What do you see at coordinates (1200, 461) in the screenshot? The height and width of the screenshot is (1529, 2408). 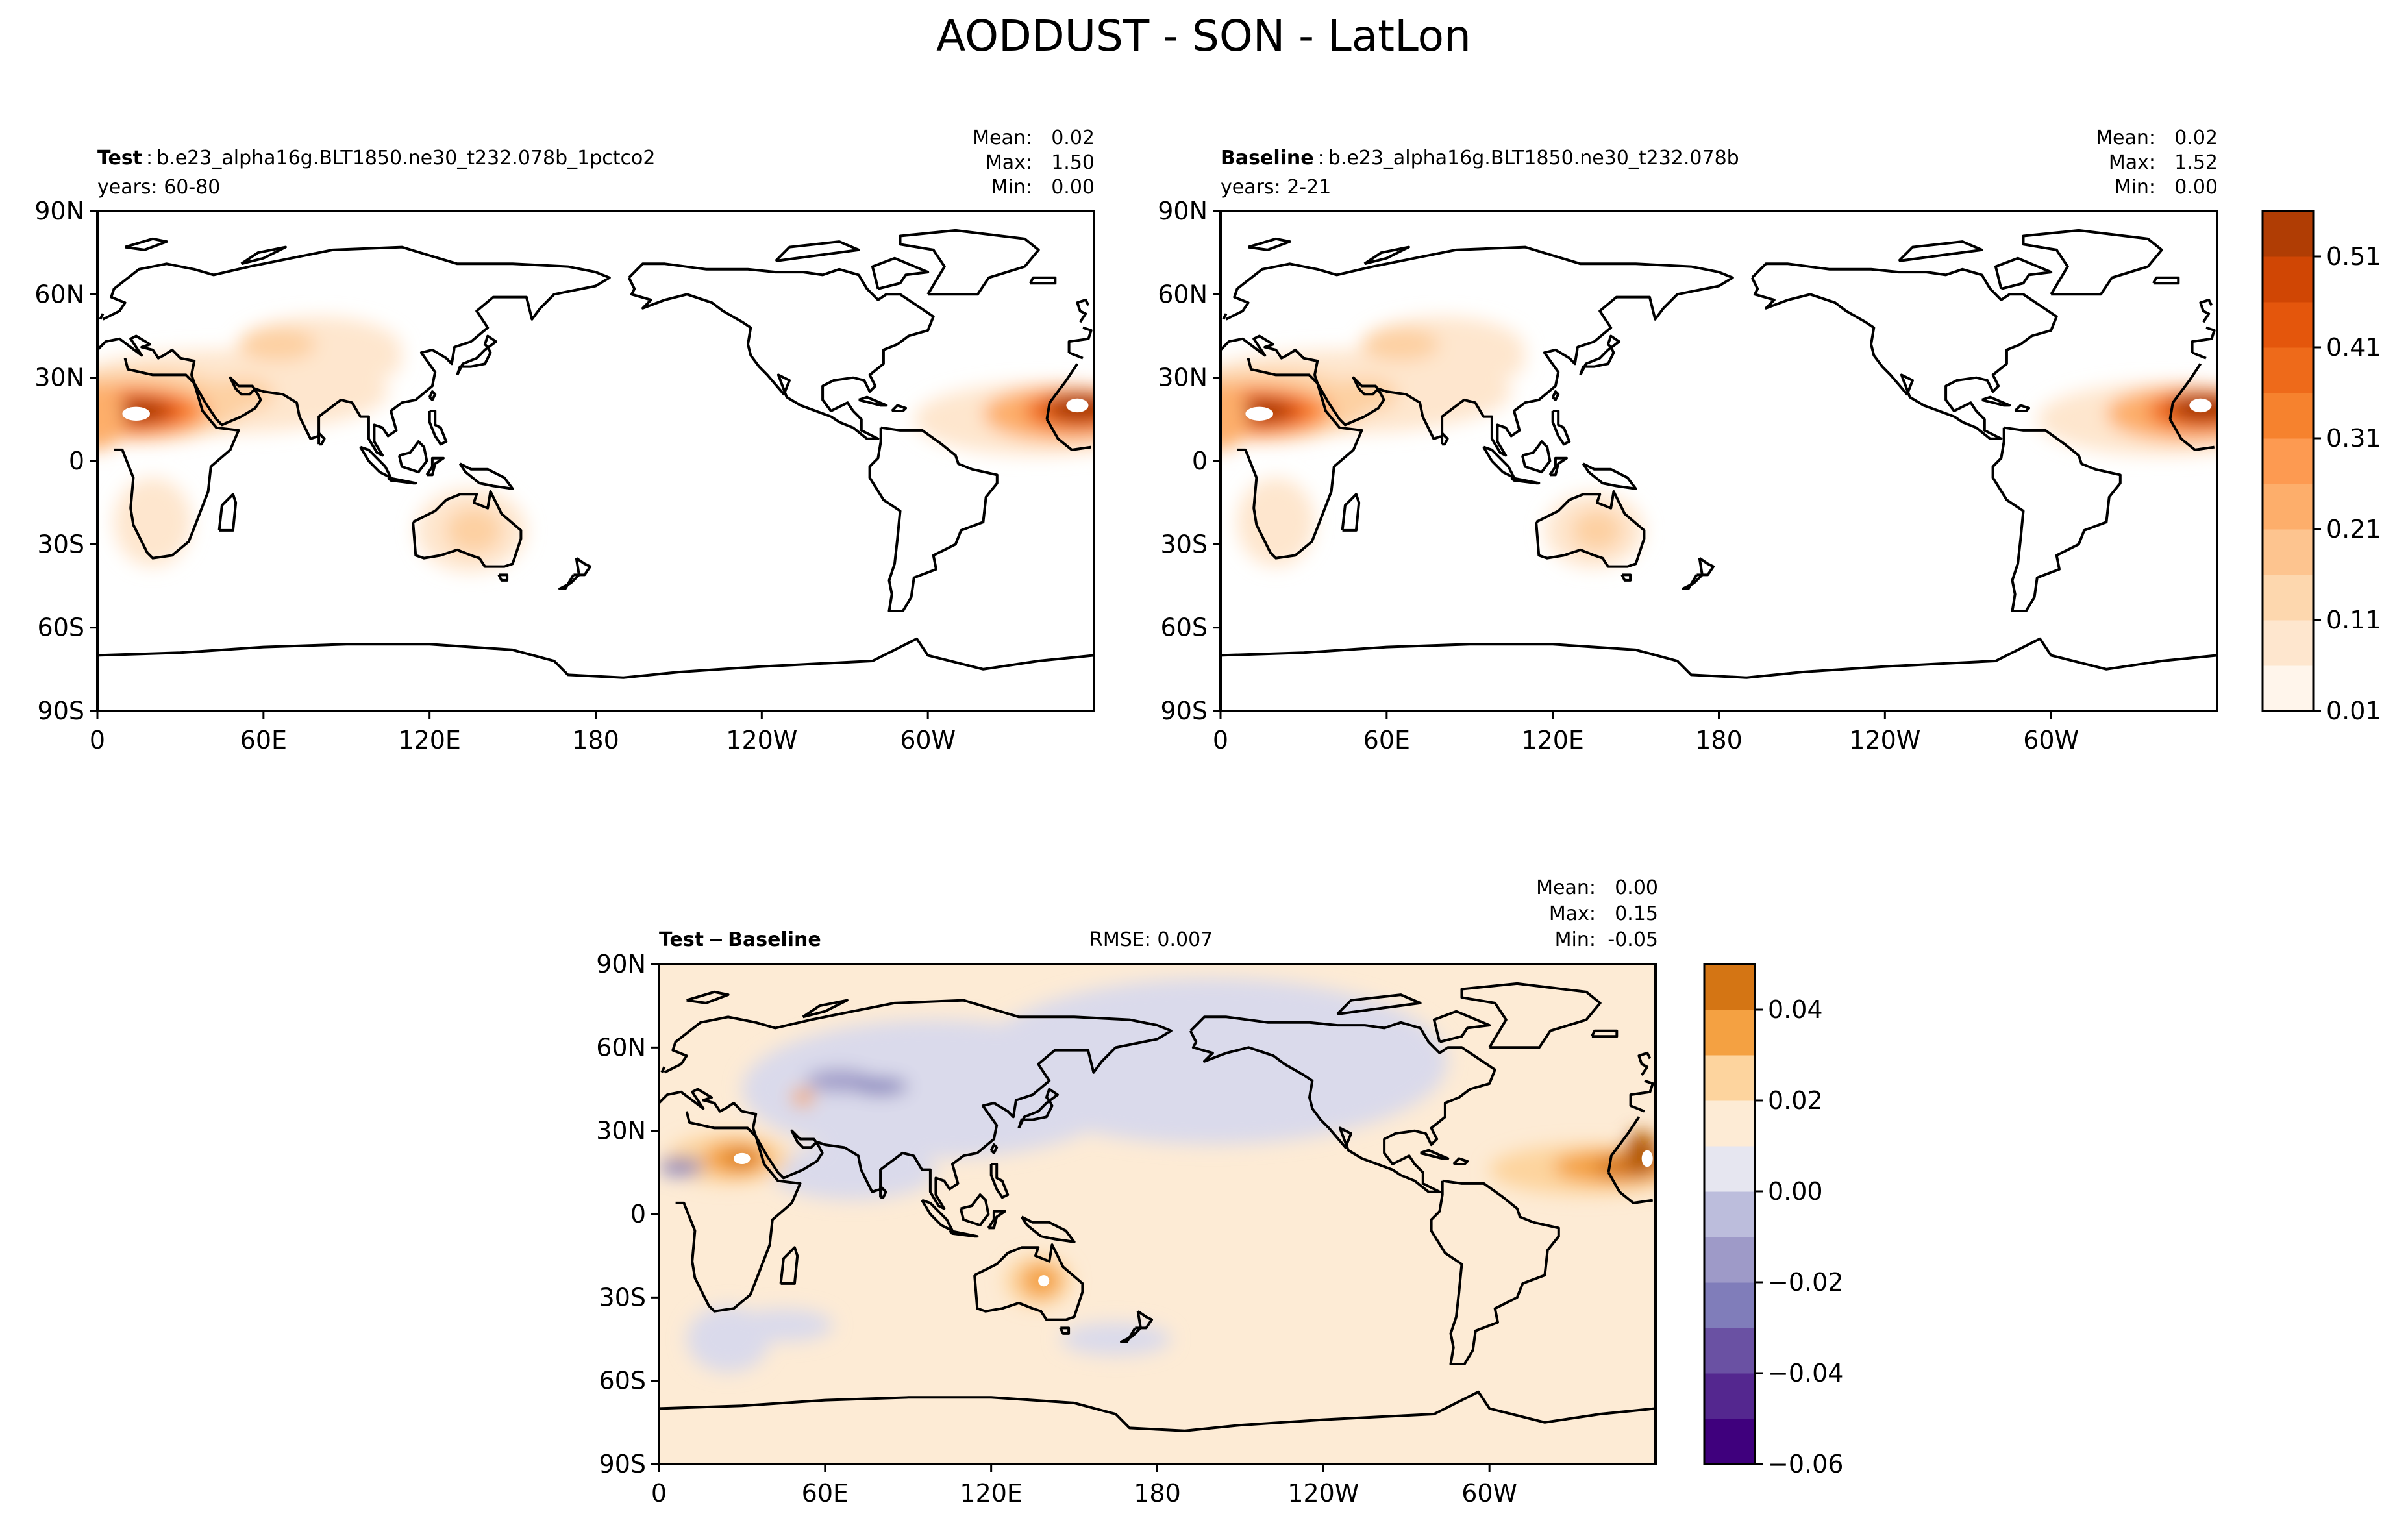 I see `lat-tick-label: 0` at bounding box center [1200, 461].